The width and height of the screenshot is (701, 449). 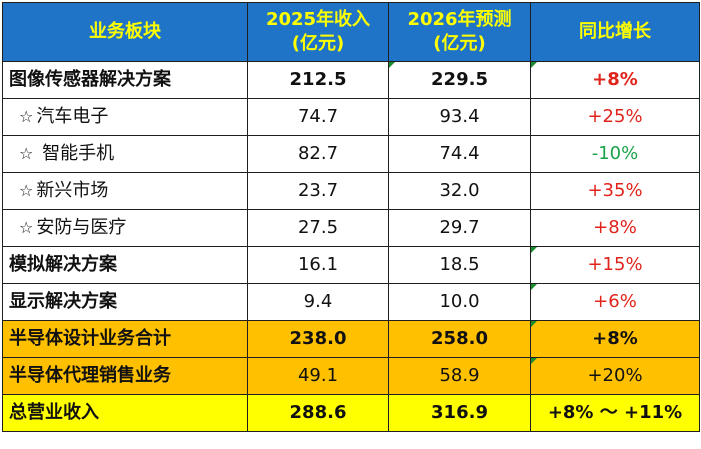 I want to click on segment-name: ☆ 新兴市场, so click(x=125, y=191).